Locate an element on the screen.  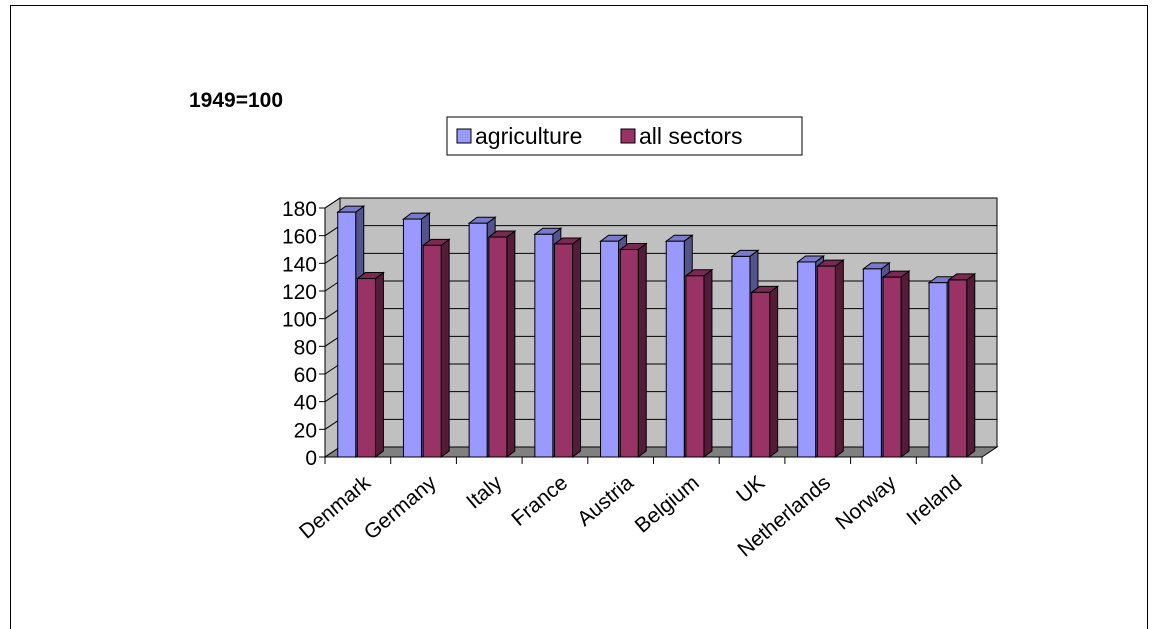
y-tick-label: 140 is located at coordinates (299, 264).